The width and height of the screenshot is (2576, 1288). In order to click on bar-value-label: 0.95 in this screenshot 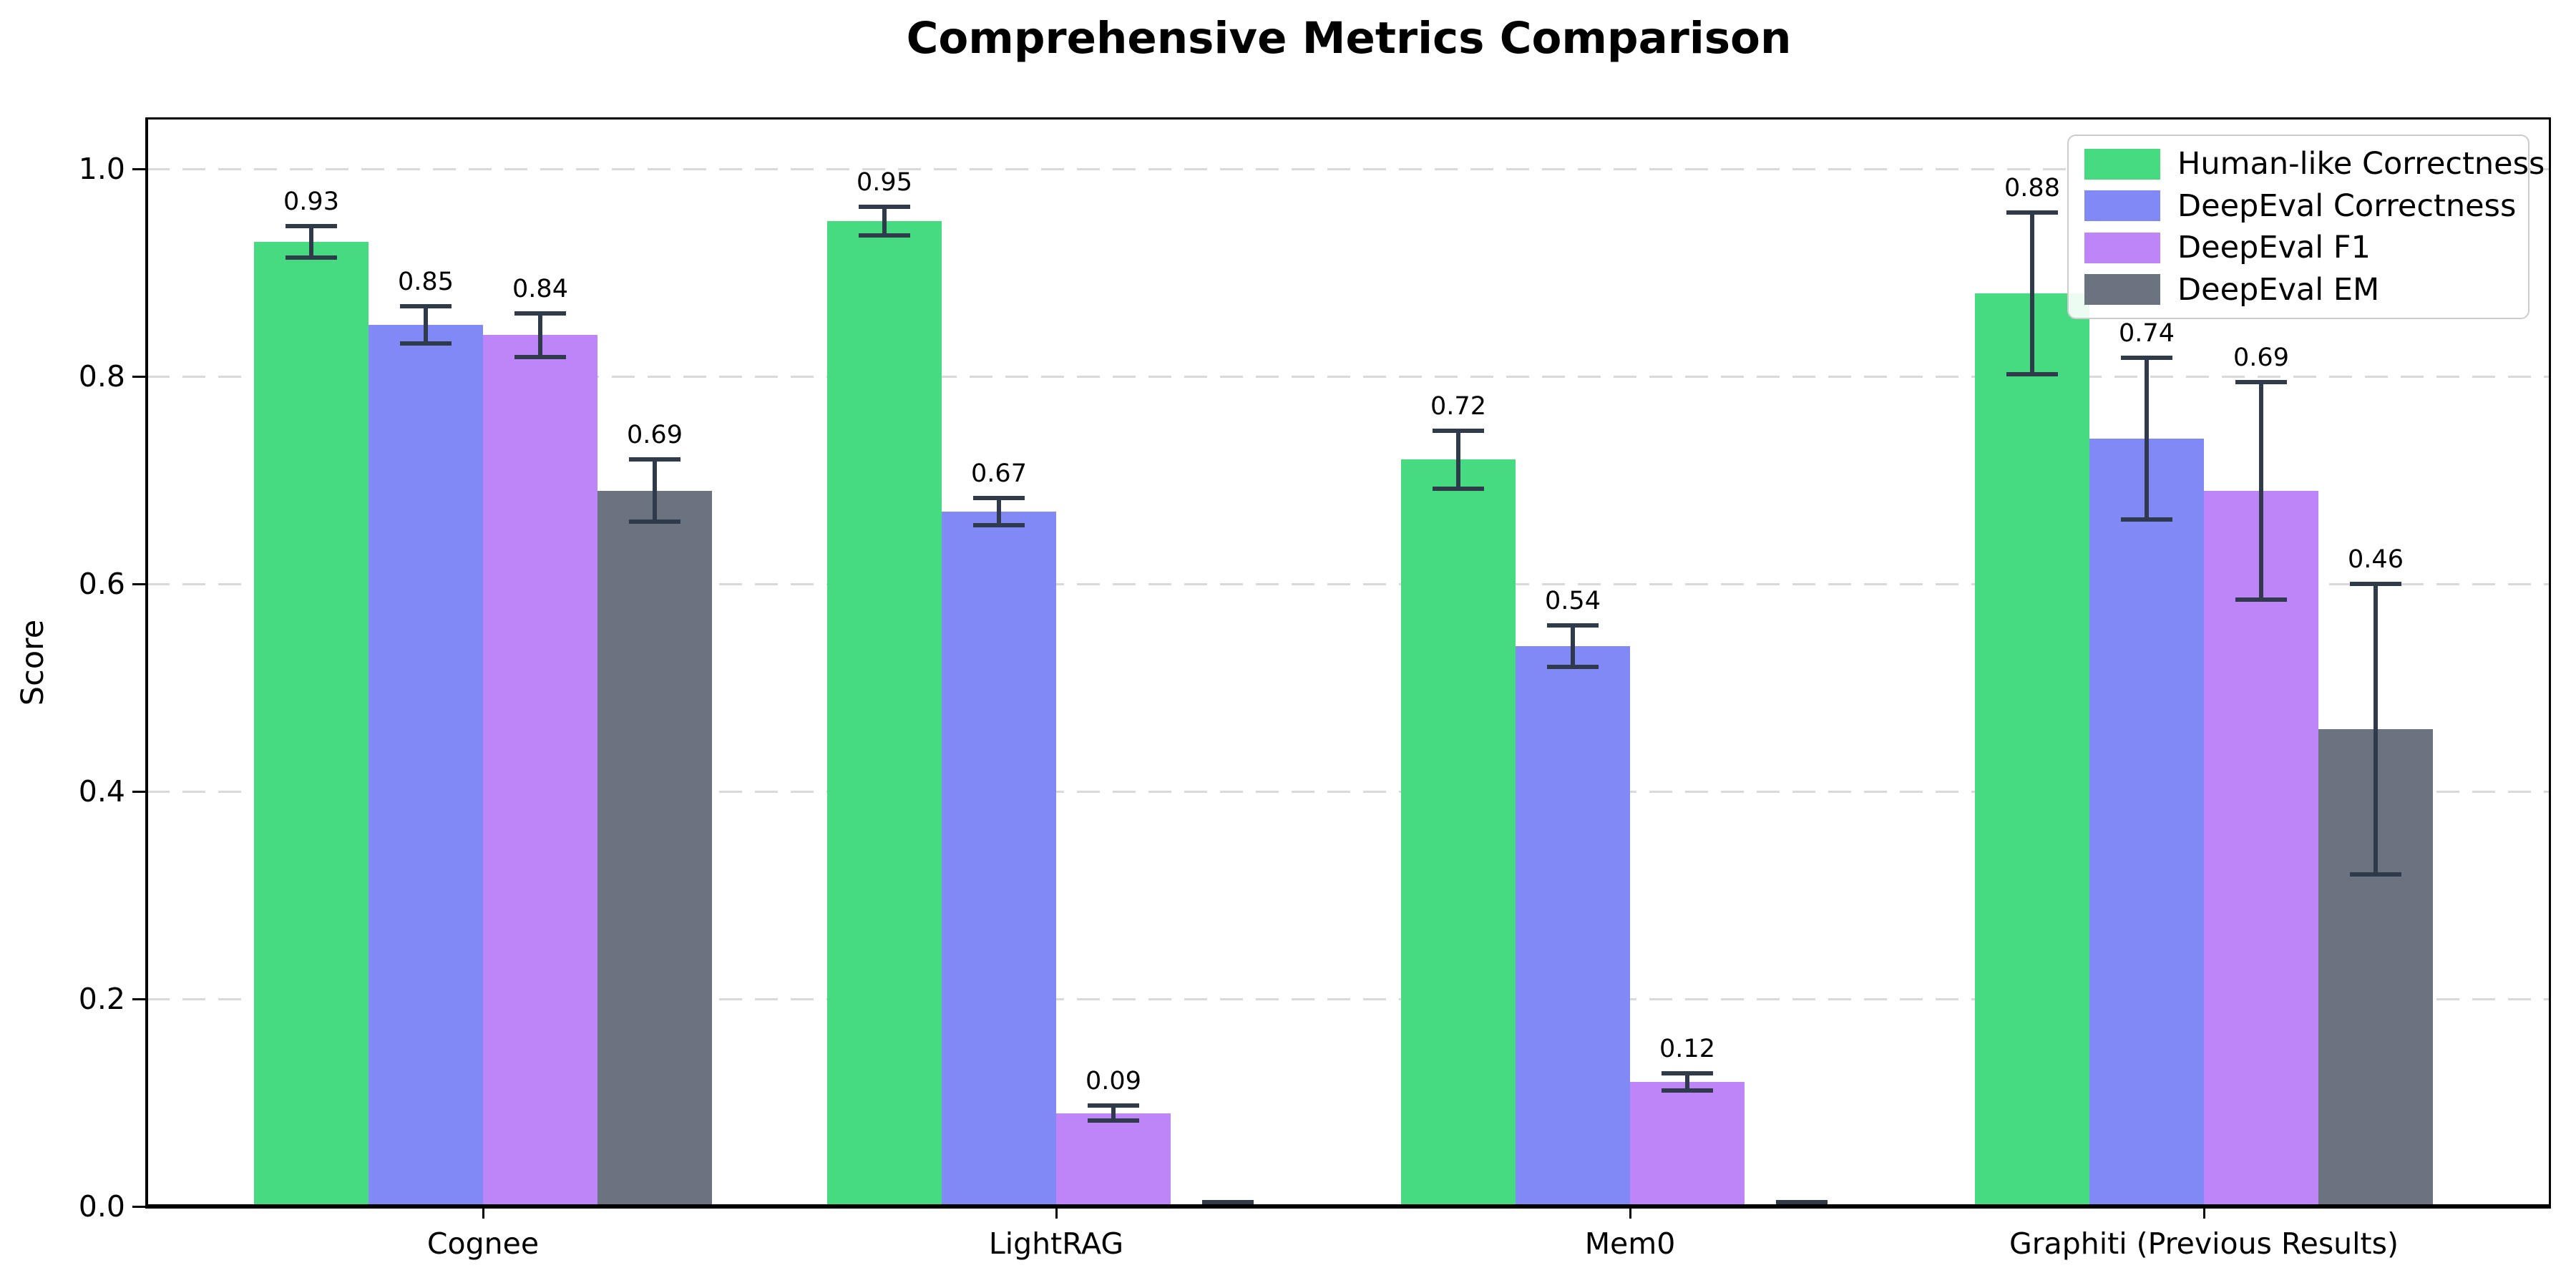, I will do `click(884, 182)`.